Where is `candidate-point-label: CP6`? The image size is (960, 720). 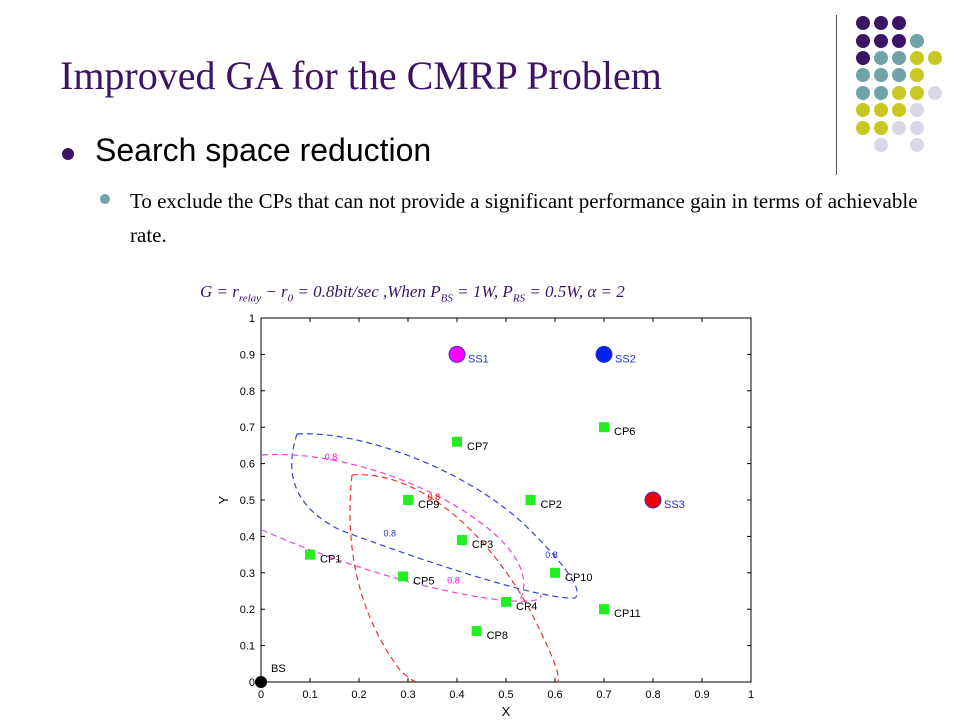 candidate-point-label: CP6 is located at coordinates (624, 432).